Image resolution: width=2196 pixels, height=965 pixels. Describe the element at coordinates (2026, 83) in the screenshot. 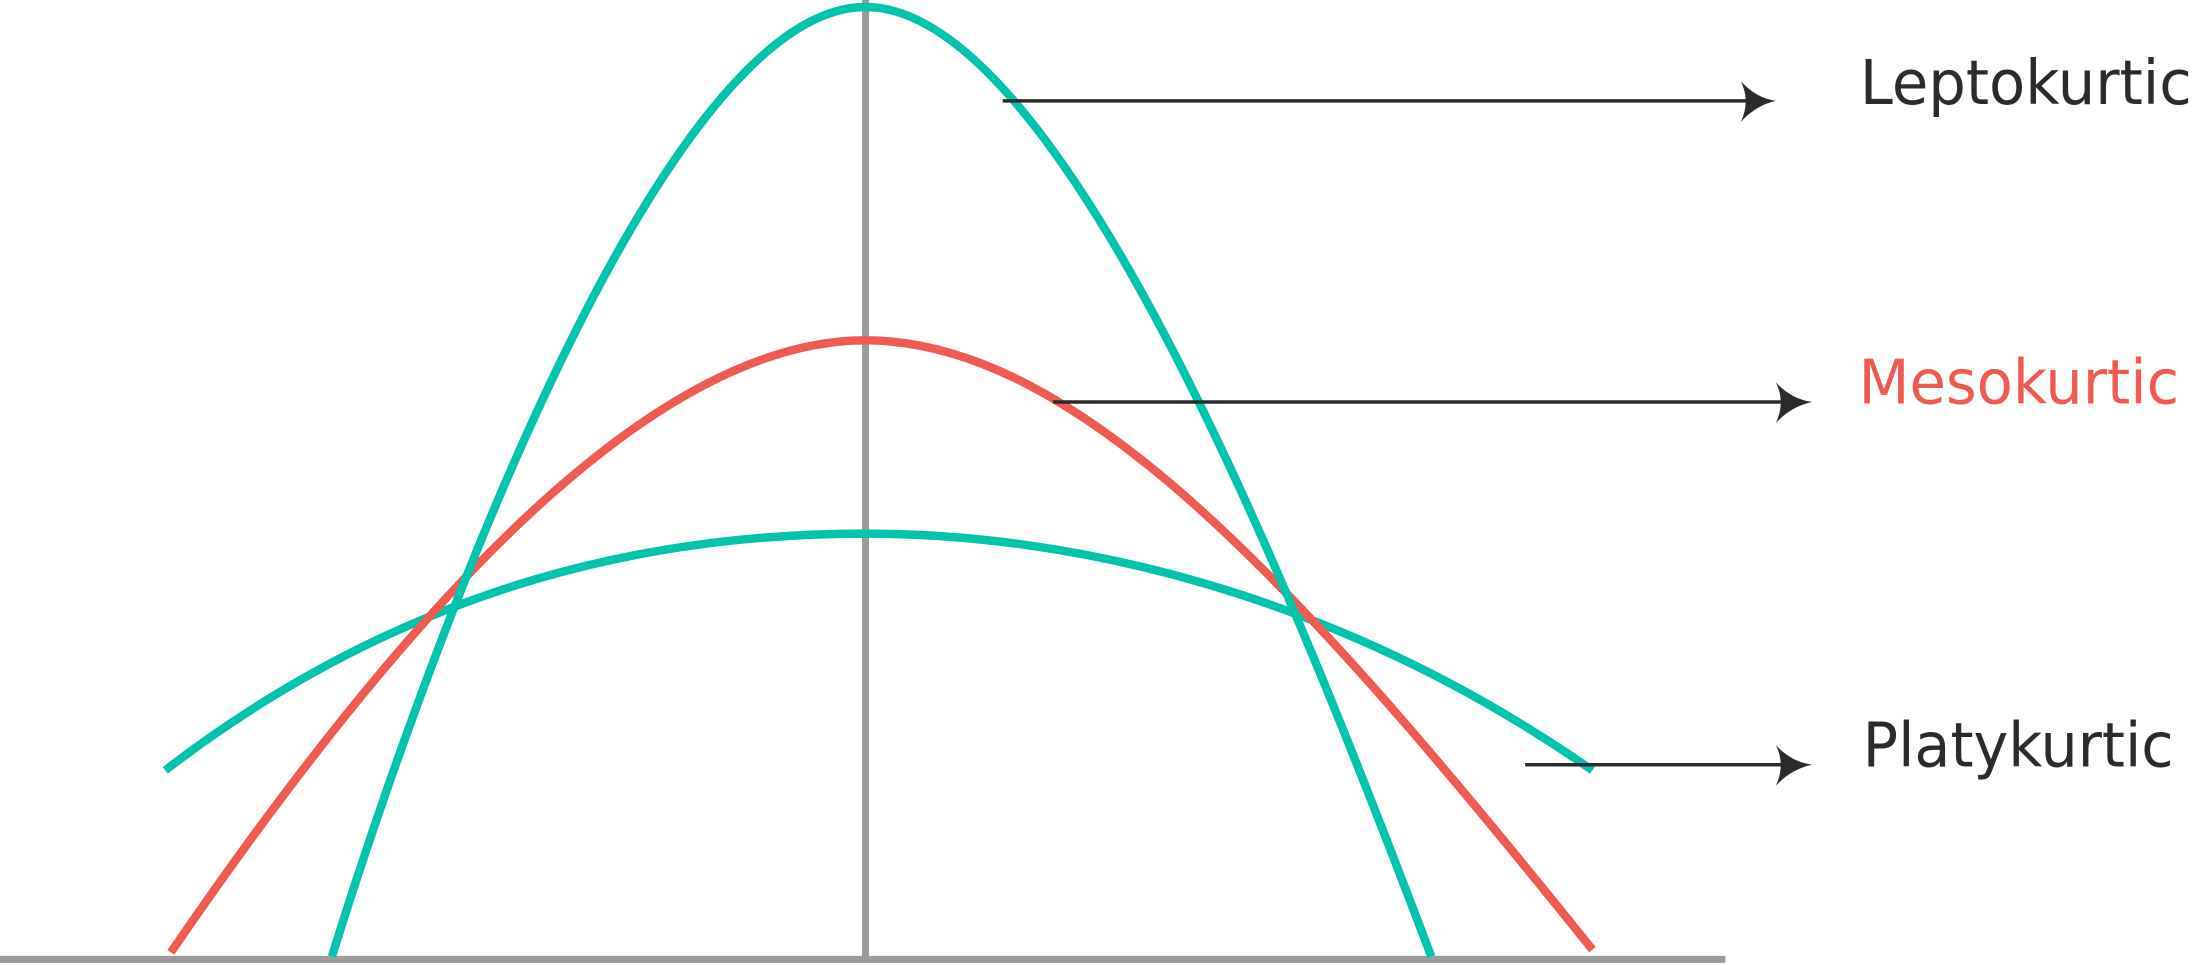

I see `leptokurtic-label: Leptokurtic` at that location.